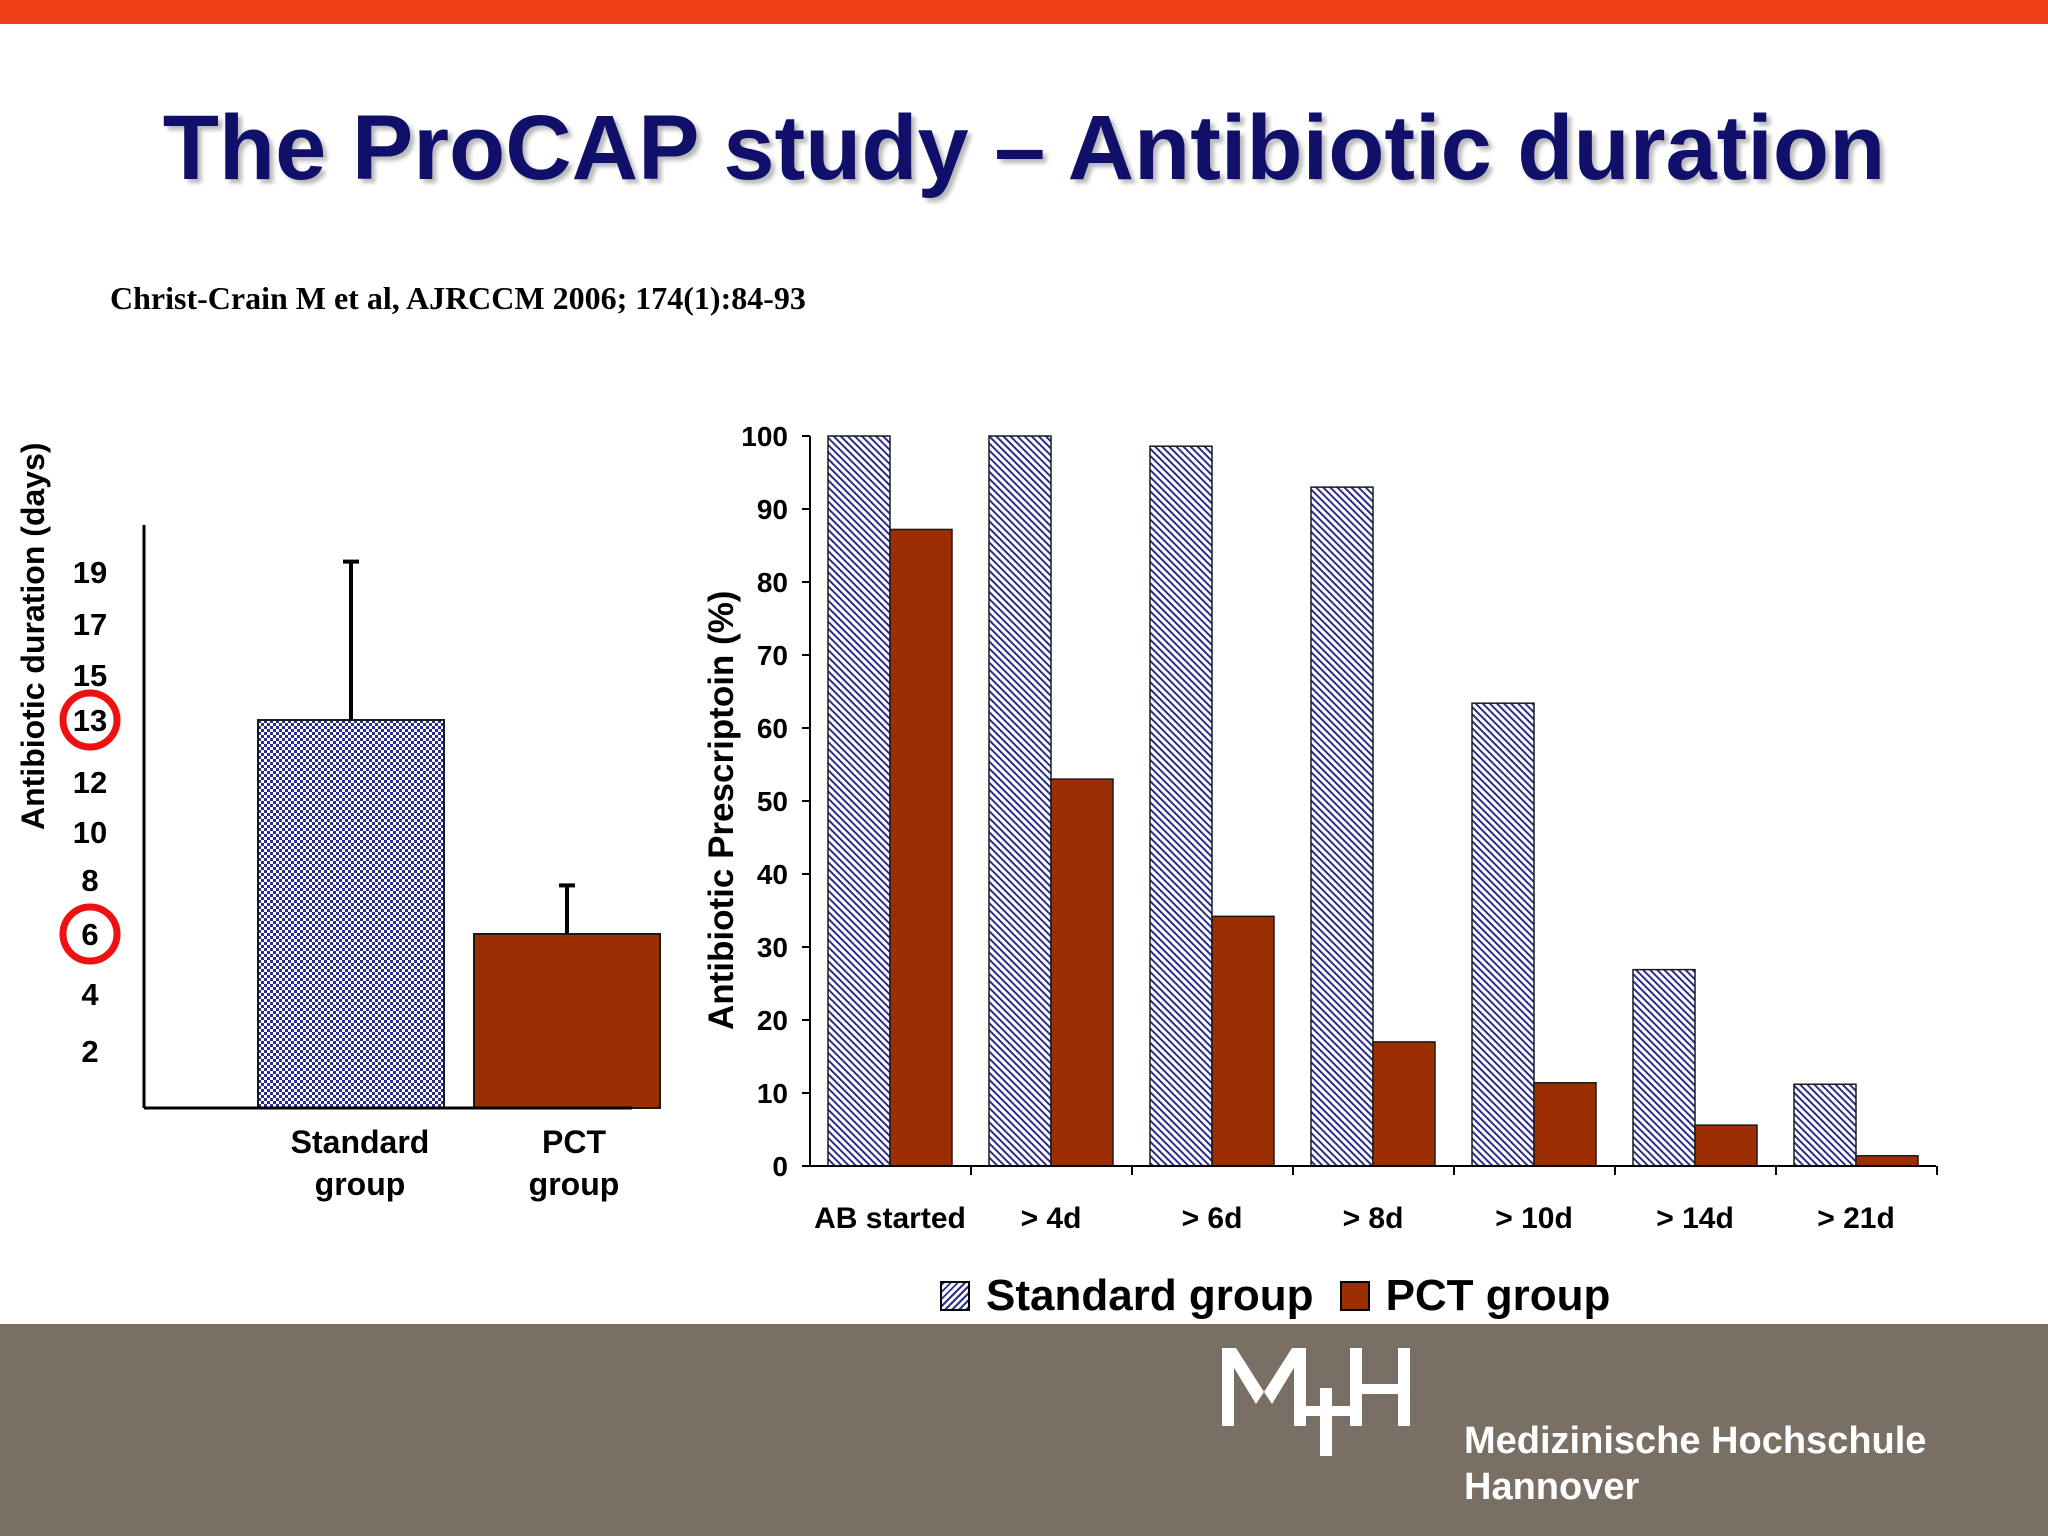 The image size is (2048, 1536). I want to click on institution-name: Medizinische Hochschule Hannover, so click(1695, 1464).